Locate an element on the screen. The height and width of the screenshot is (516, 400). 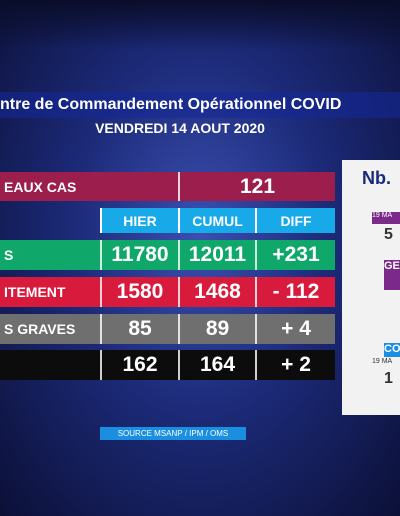
new-cases-row: EAUX CAS 121 is located at coordinates (167, 186).